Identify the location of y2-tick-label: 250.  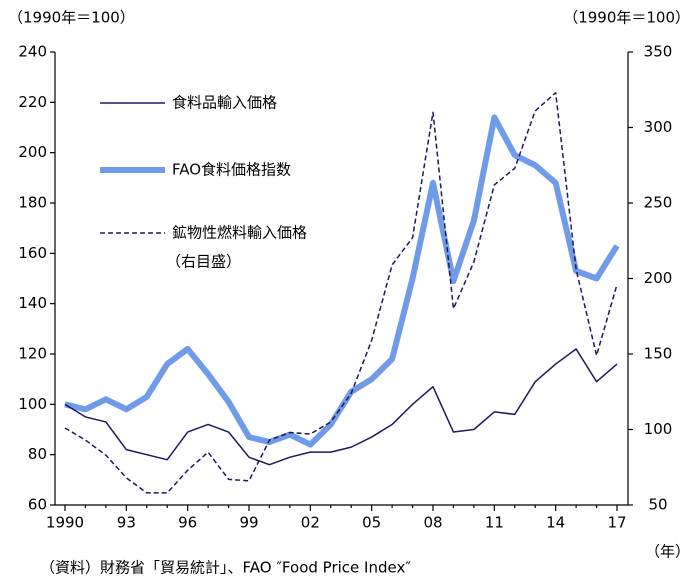
(658, 203).